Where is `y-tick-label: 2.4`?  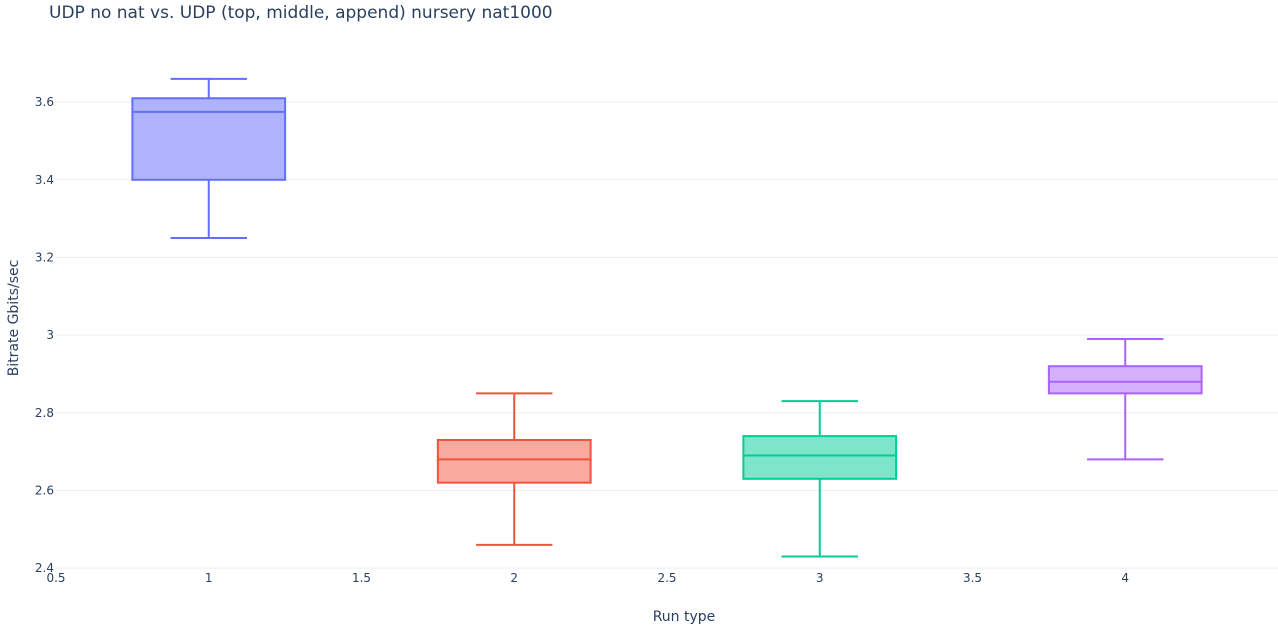 y-tick-label: 2.4 is located at coordinates (44, 568).